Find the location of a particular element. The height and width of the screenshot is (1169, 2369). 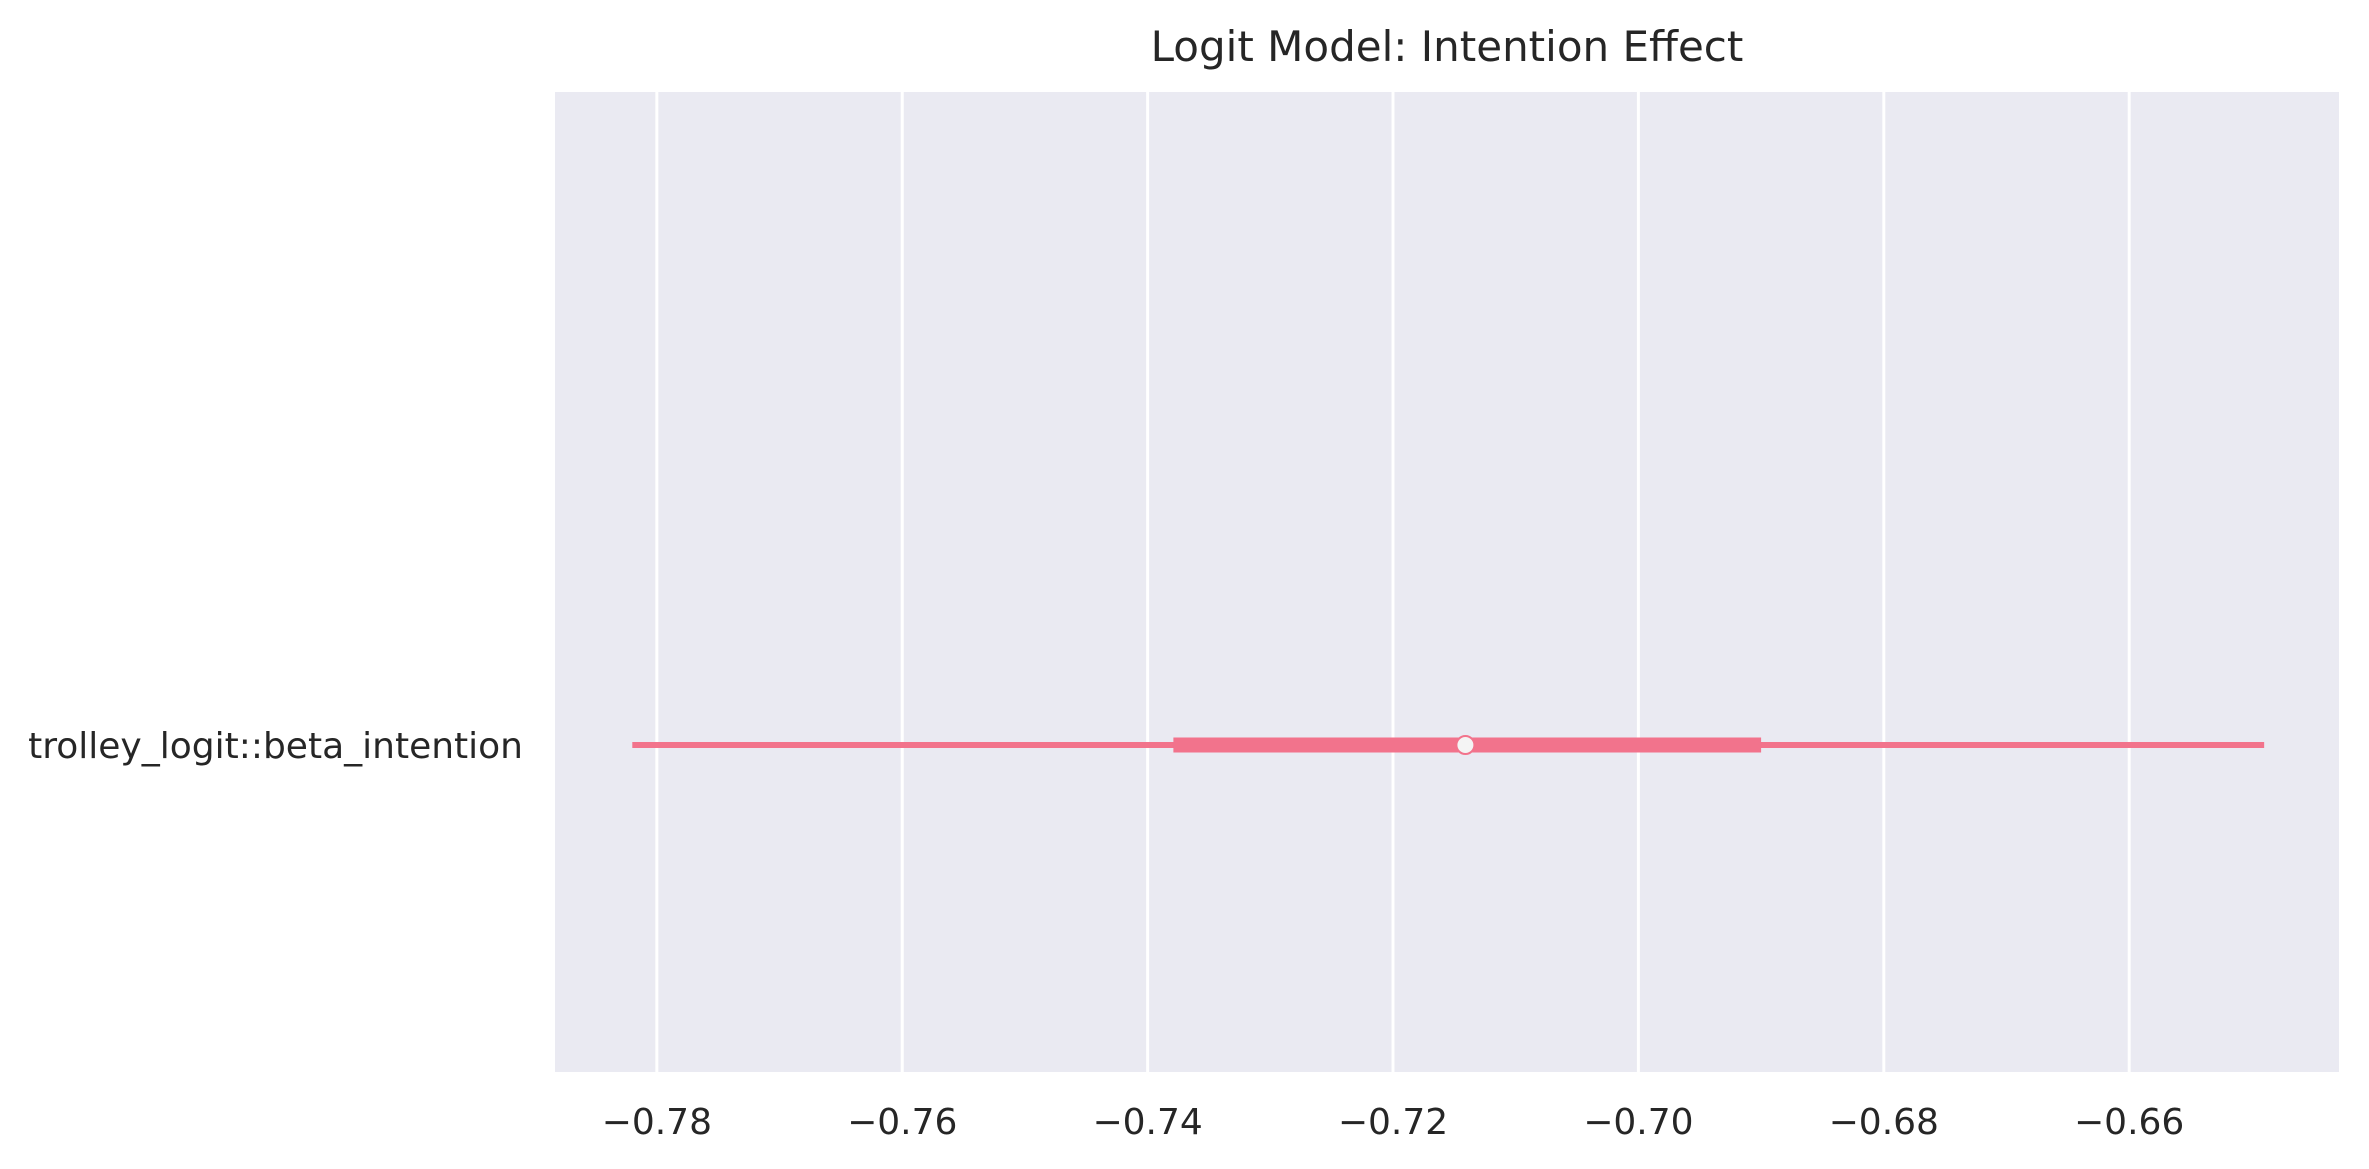

interval-marks is located at coordinates (1448, 745).